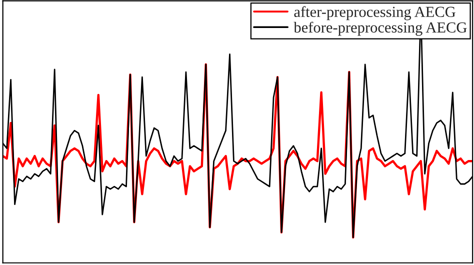  I want to click on legend-label: after-preprocessing AECG, so click(375, 13).